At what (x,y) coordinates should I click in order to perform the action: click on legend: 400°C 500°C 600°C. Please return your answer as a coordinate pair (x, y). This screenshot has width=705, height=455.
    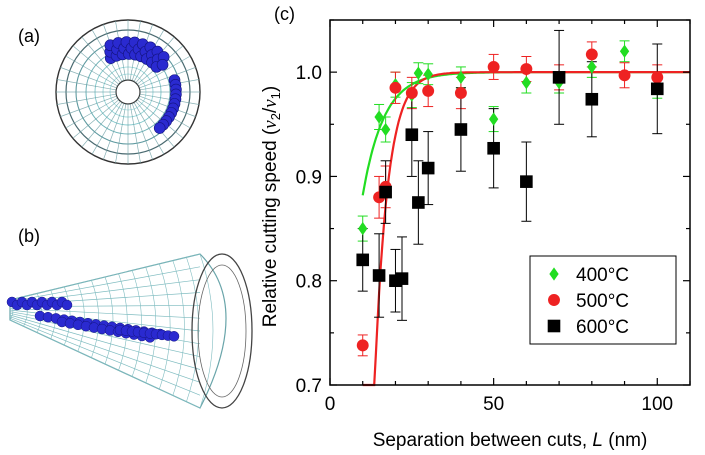
    Looking at the image, I should click on (603, 300).